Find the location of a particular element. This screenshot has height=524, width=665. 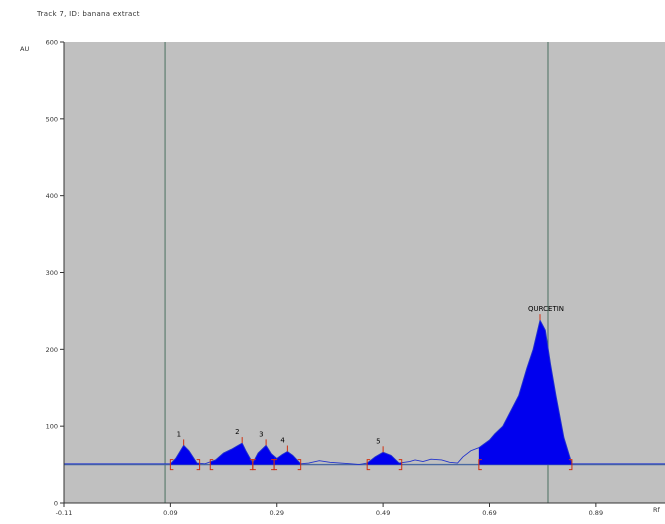

peak-label-4: 4 is located at coordinates (282, 441).